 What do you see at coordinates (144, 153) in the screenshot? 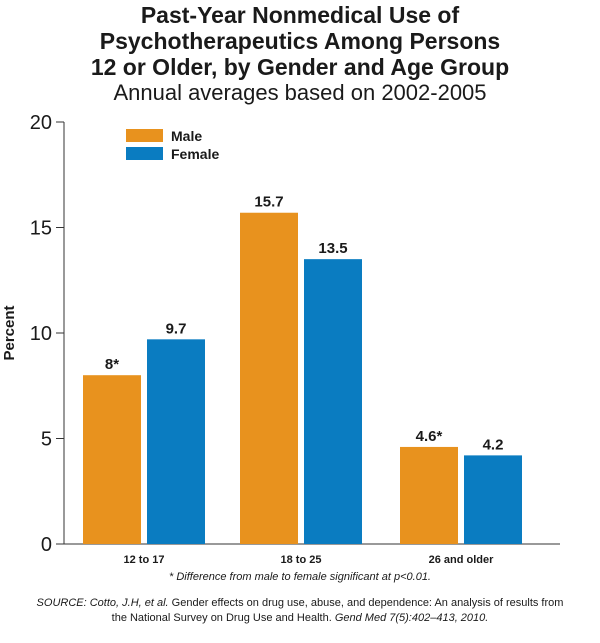
I see `legend-swatch-female` at bounding box center [144, 153].